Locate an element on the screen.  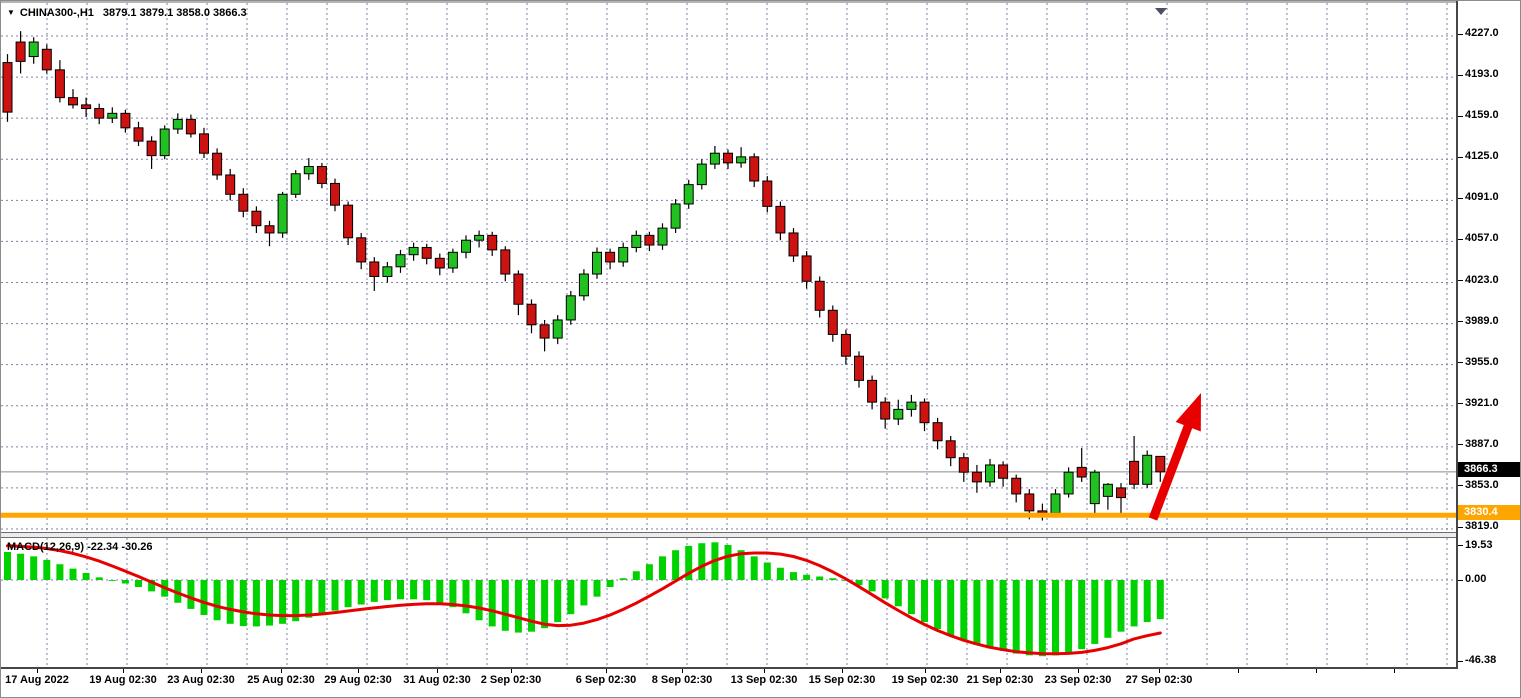
time-axis-label: 21 Sep 02:30 is located at coordinates (1000, 680).